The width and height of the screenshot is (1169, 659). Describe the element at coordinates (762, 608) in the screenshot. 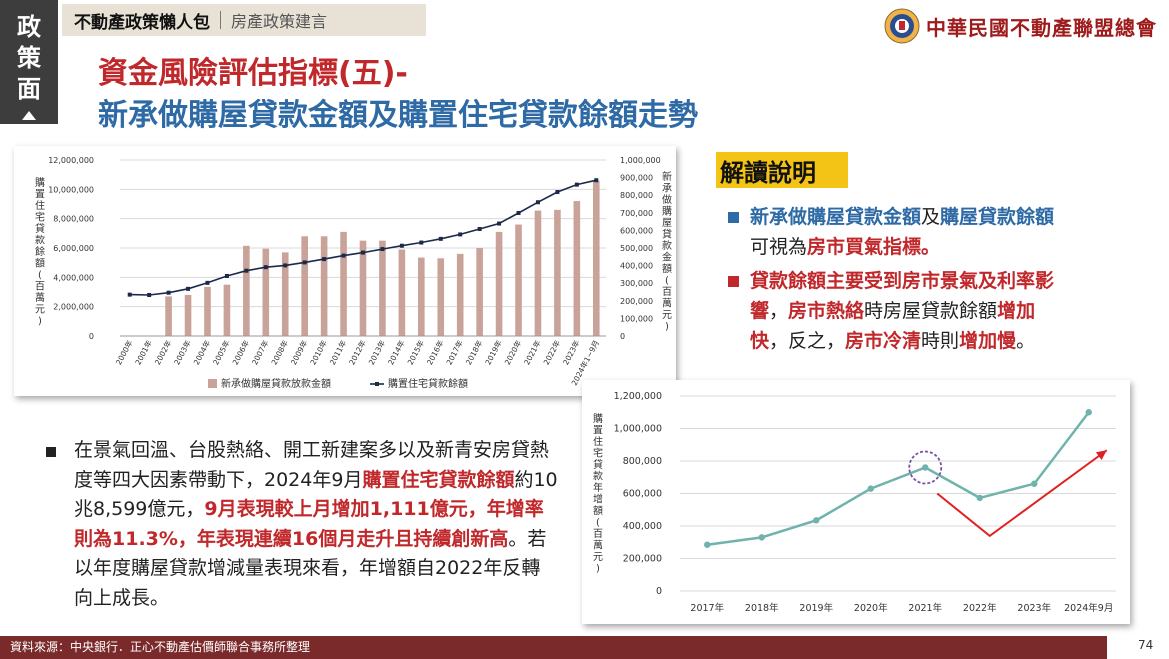

I see `x-tick-label: 2018年` at that location.